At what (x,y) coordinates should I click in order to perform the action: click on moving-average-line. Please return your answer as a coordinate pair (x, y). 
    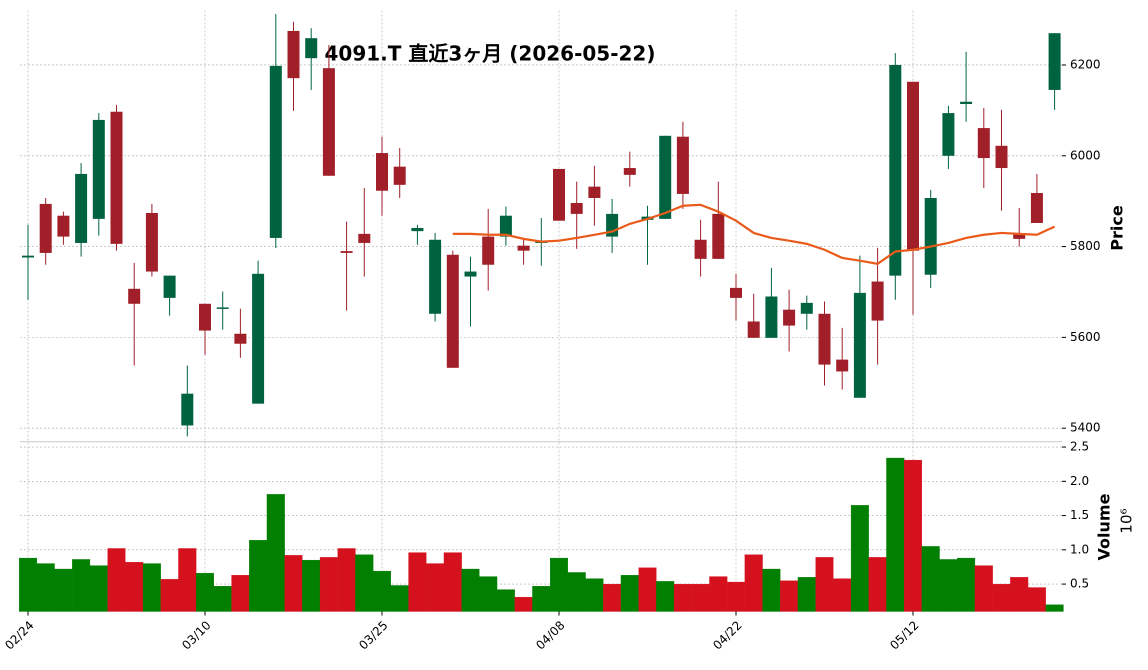
    Looking at the image, I should click on (754, 234).